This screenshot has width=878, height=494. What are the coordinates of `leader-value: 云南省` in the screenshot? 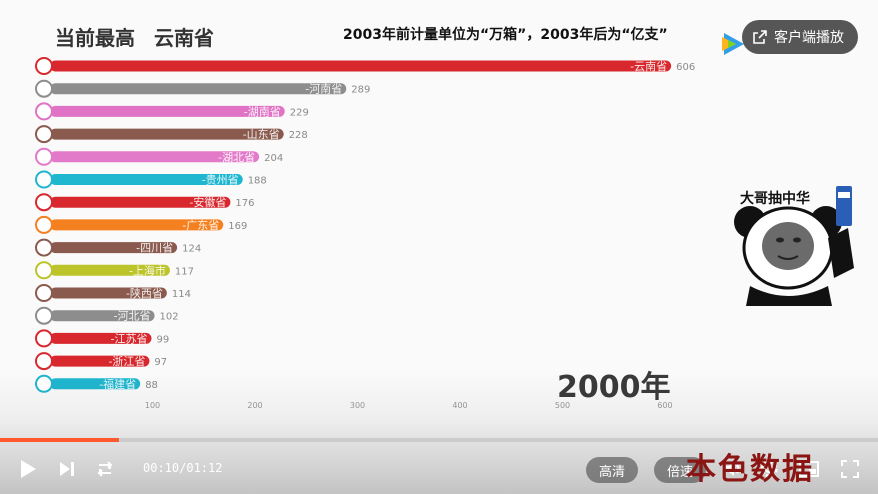 It's located at (183, 38).